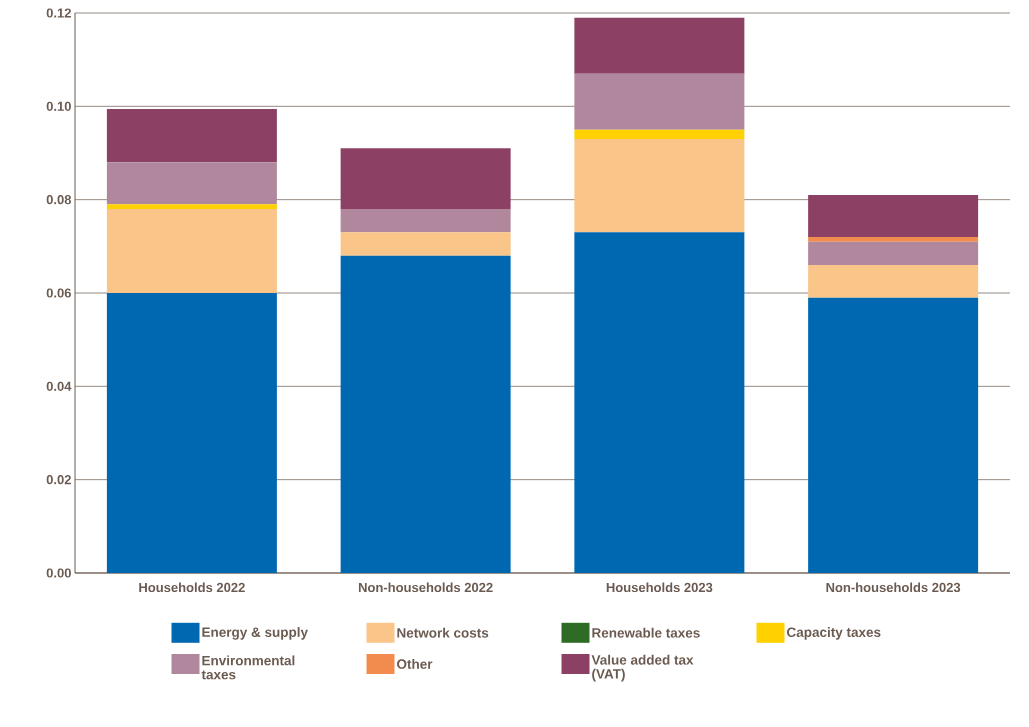 This screenshot has width=1029, height=727. Describe the element at coordinates (425, 587) in the screenshot. I see `x-tick-label: Non-households 2022` at that location.